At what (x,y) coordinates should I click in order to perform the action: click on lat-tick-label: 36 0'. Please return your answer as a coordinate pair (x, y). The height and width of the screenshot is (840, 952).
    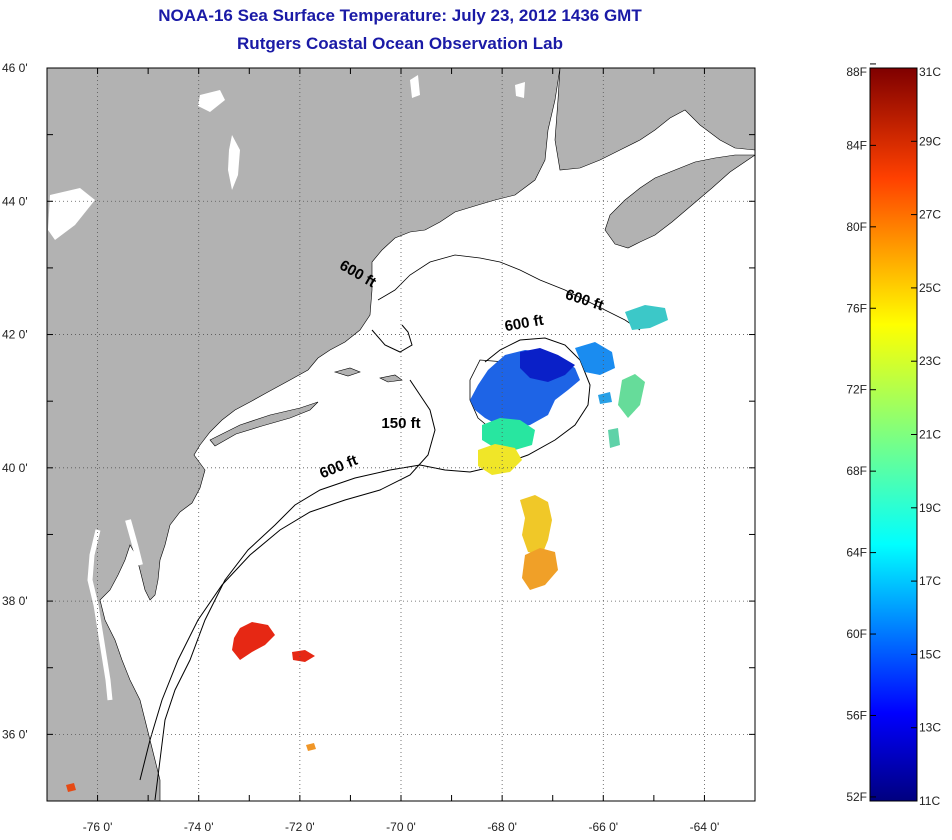
    Looking at the image, I should click on (15, 734).